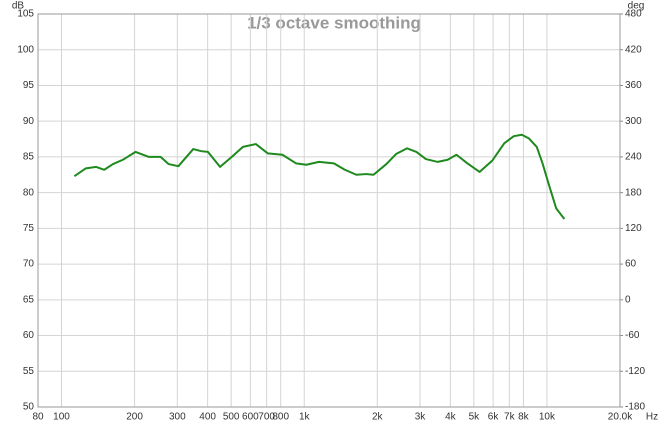  What do you see at coordinates (280, 417) in the screenshot?
I see `x-tick-label: 800` at bounding box center [280, 417].